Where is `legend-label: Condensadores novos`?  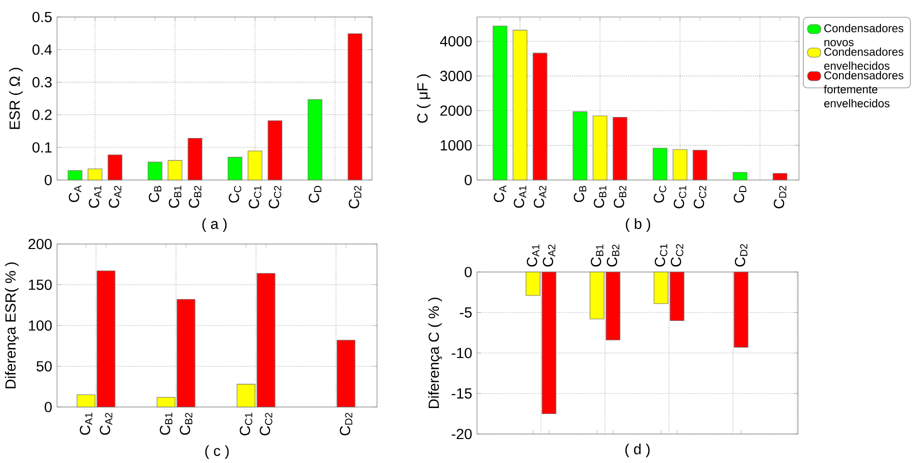
legend-label: Condensadores novos is located at coordinates (864, 35).